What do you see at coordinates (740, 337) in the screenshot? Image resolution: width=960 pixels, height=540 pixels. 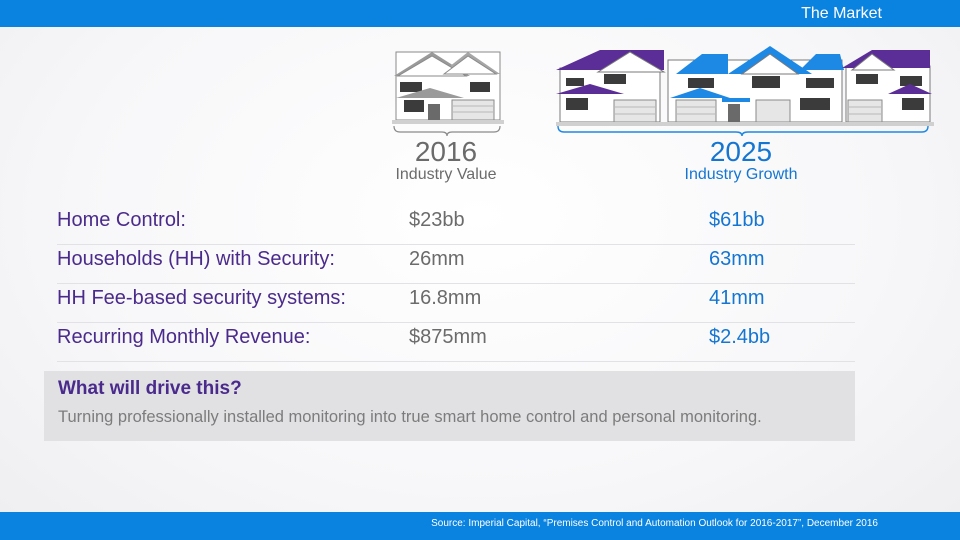 I see `value-2025: $2.4bb` at bounding box center [740, 337].